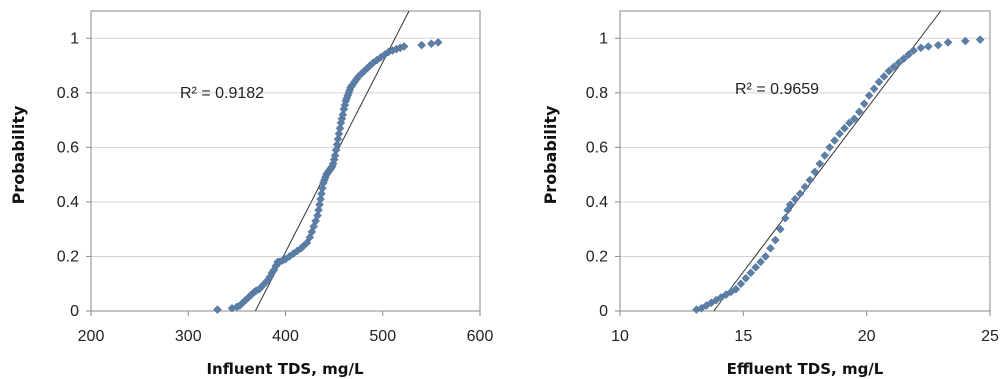 The width and height of the screenshot is (1004, 379). I want to click on x-tick-label: 500, so click(382, 336).